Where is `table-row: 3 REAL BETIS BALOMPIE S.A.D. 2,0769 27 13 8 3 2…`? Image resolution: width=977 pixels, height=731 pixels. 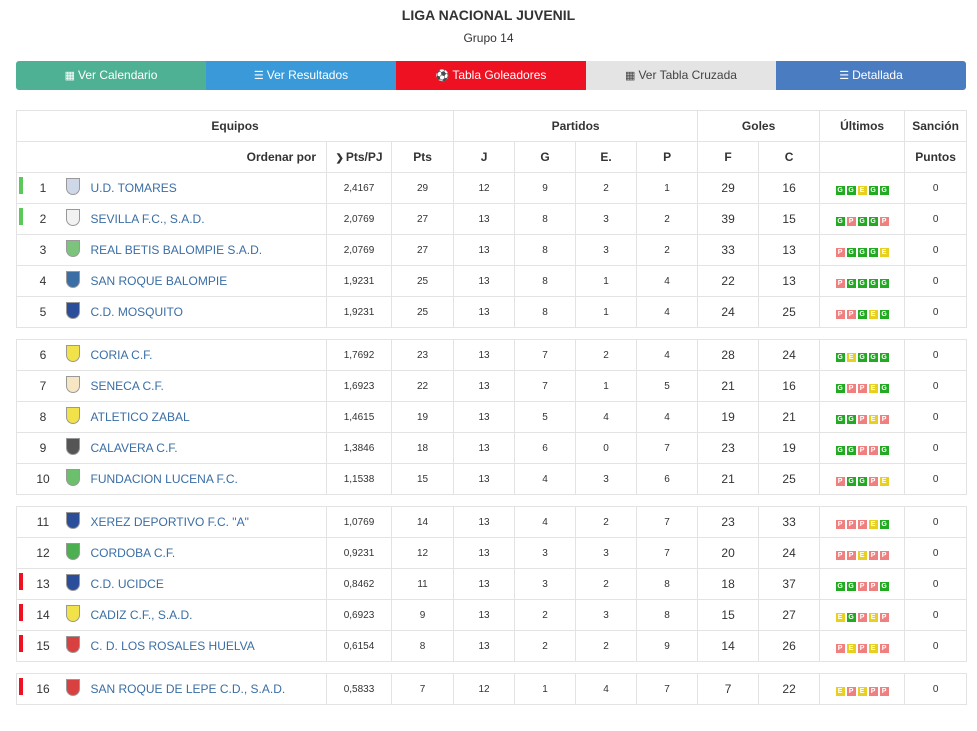
table-row: 3 REAL BETIS BALOMPIE S.A.D. 2,0769 27 13 8 3 2… is located at coordinates (492, 250).